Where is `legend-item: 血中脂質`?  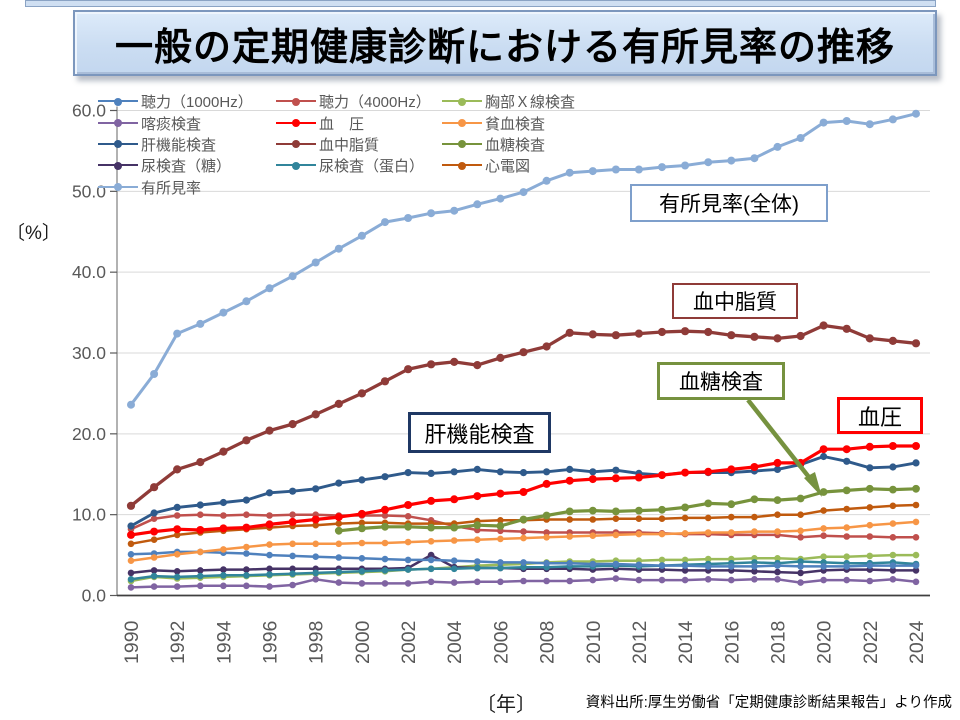 legend-item: 血中脂質 is located at coordinates (359, 144).